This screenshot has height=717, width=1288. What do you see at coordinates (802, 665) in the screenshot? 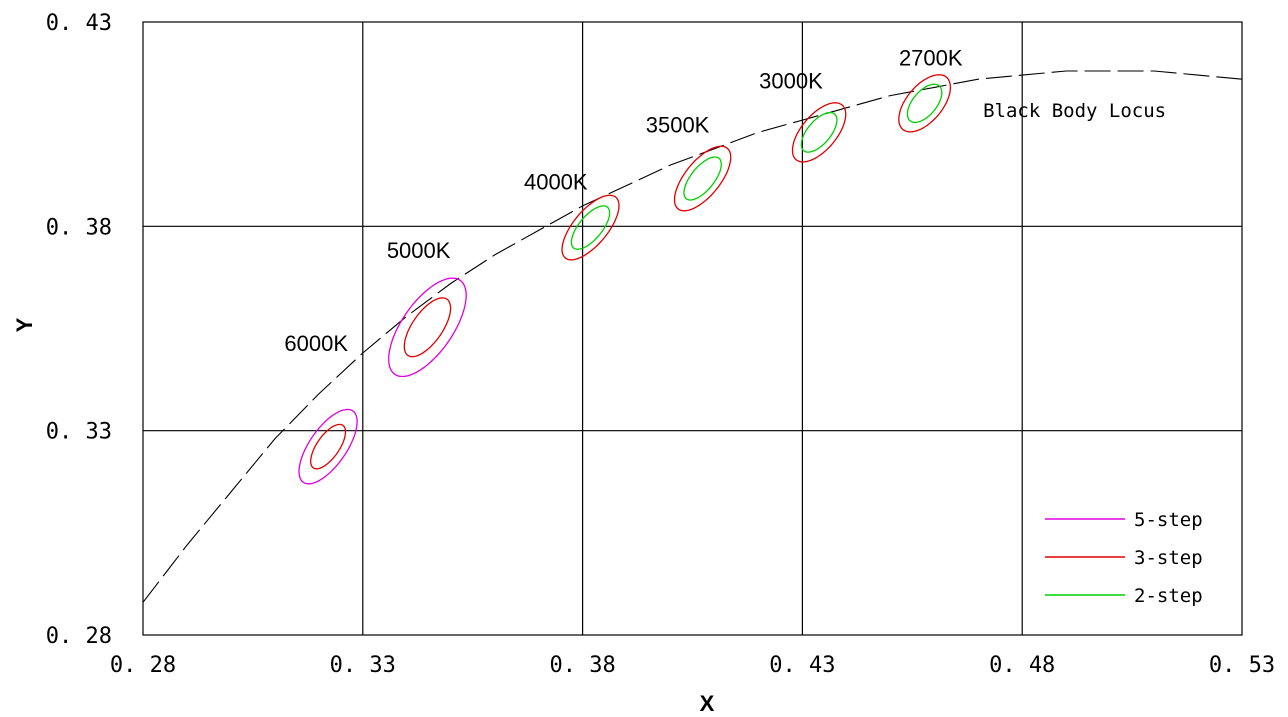
I see `x-tick-label: 0. 43` at bounding box center [802, 665].